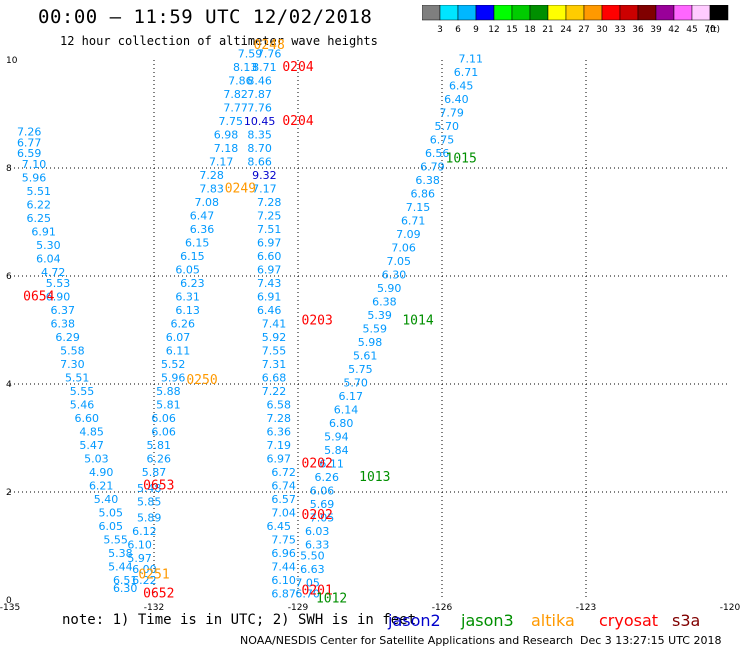 This screenshot has height=650, width=740. I want to click on pass-time-label: 0202, so click(317, 515).